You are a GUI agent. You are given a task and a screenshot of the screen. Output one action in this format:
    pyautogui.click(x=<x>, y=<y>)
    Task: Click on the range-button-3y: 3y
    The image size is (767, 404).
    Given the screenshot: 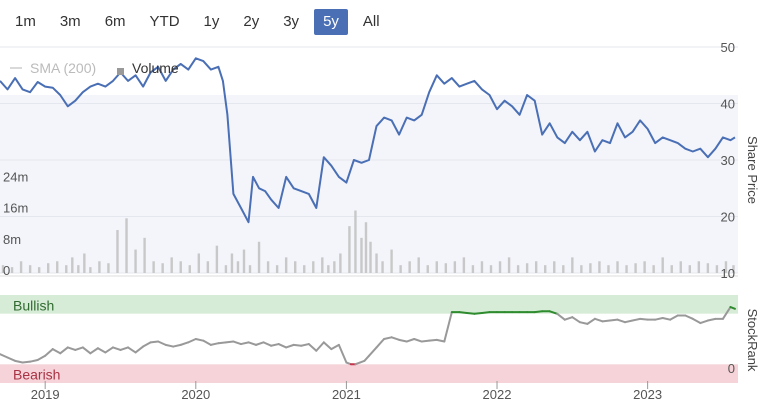 What is the action you would take?
    pyautogui.click(x=291, y=22)
    